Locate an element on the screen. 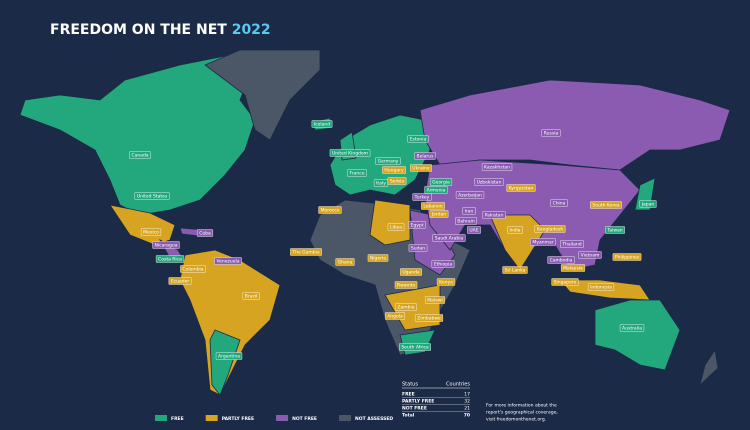 The image size is (750, 430). country-label: Costa Rica is located at coordinates (170, 260).